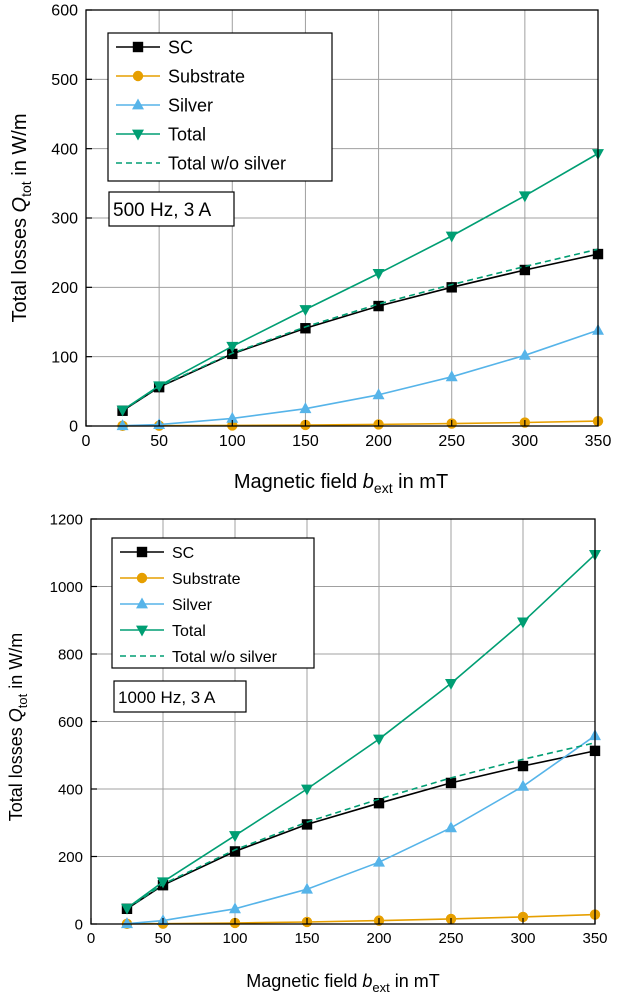 This screenshot has height=994, width=618. I want to click on legend-item-total_wo_silver: Total w/o silver, so click(199, 657).